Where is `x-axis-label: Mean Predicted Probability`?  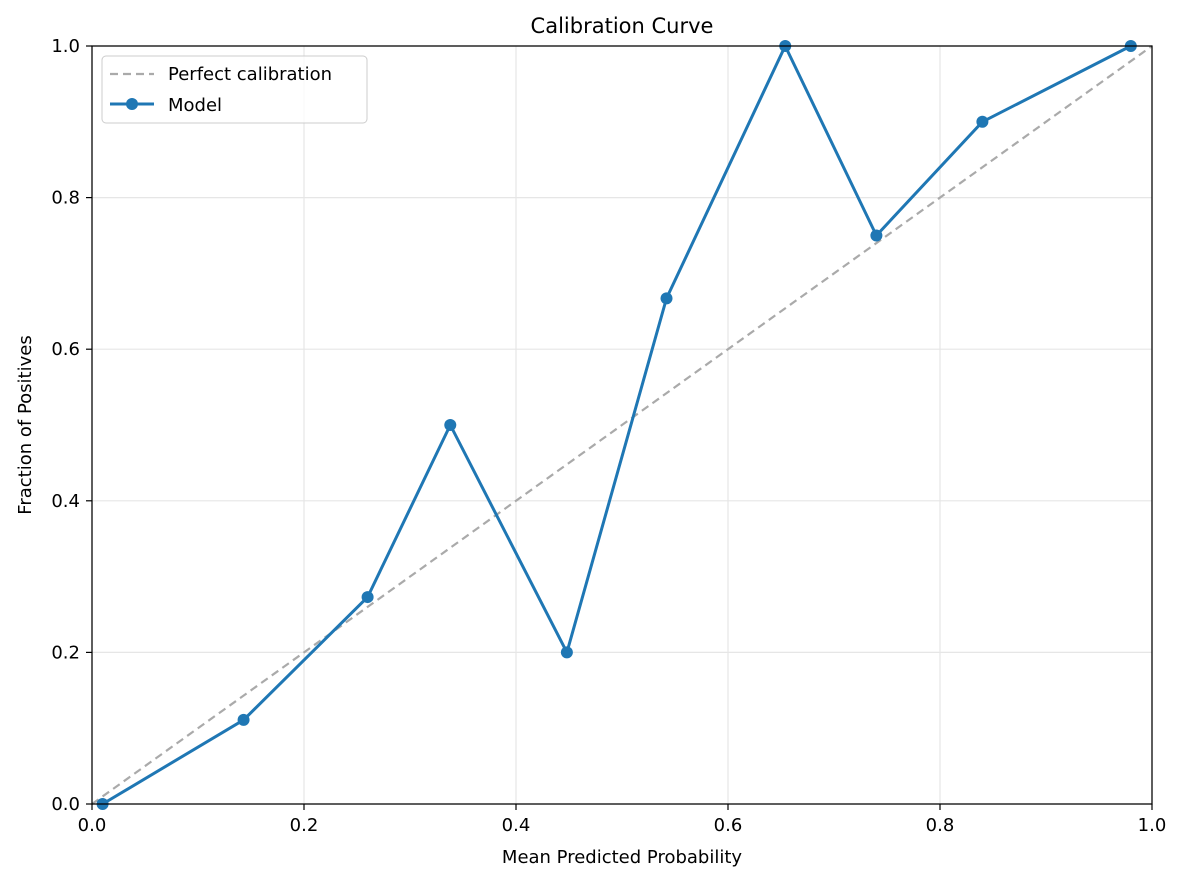
x-axis-label: Mean Predicted Probability is located at coordinates (622, 857).